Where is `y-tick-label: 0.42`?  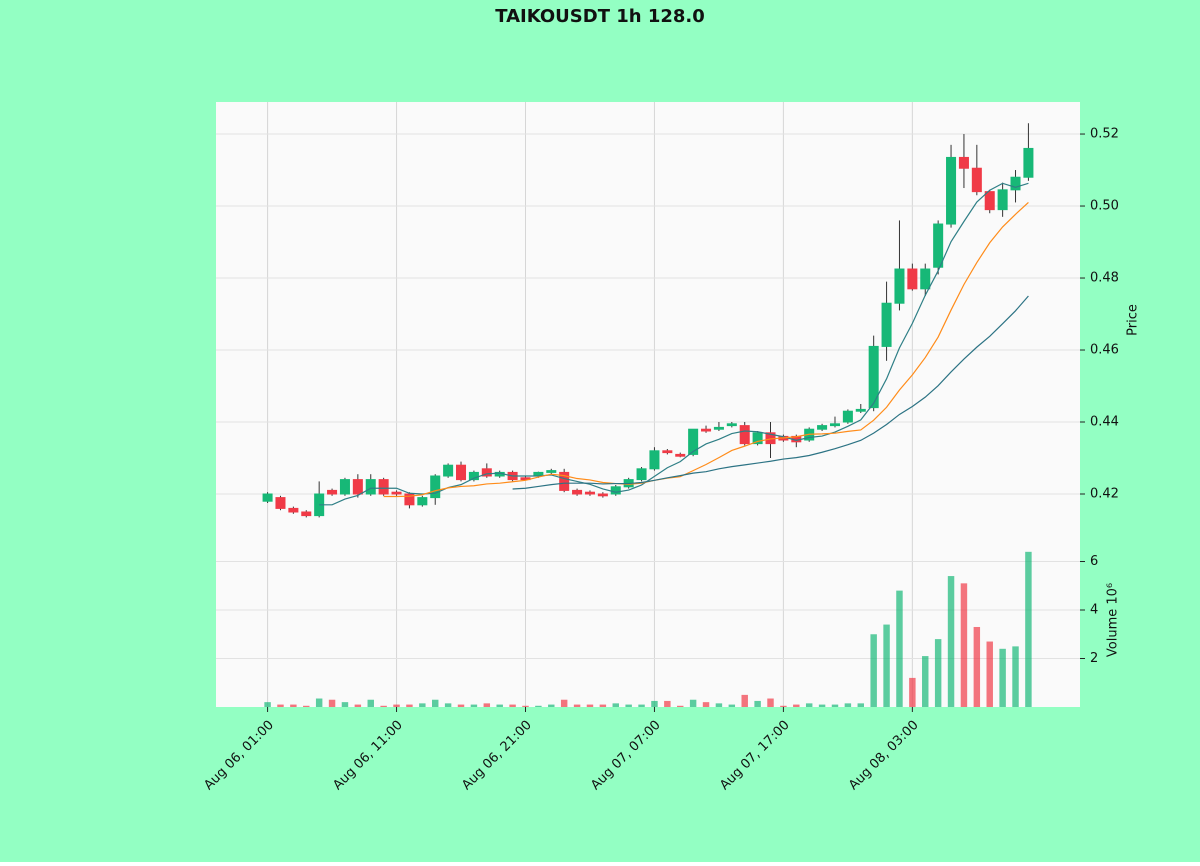 y-tick-label: 0.42 is located at coordinates (1104, 494).